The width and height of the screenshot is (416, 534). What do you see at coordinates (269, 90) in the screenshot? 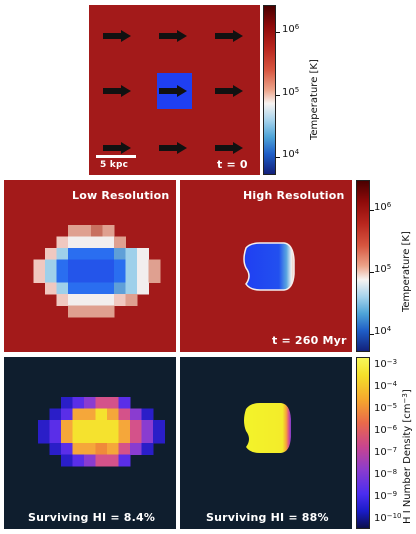
I see `temperature-colorbar-top` at bounding box center [269, 90].